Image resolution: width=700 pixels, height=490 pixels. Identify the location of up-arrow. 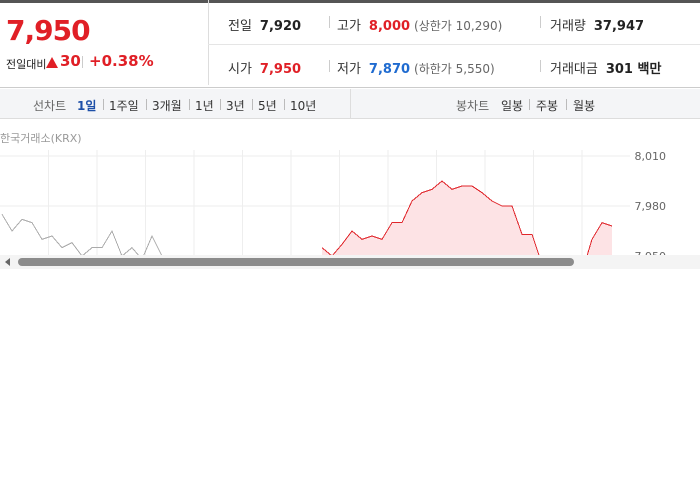
(52, 62).